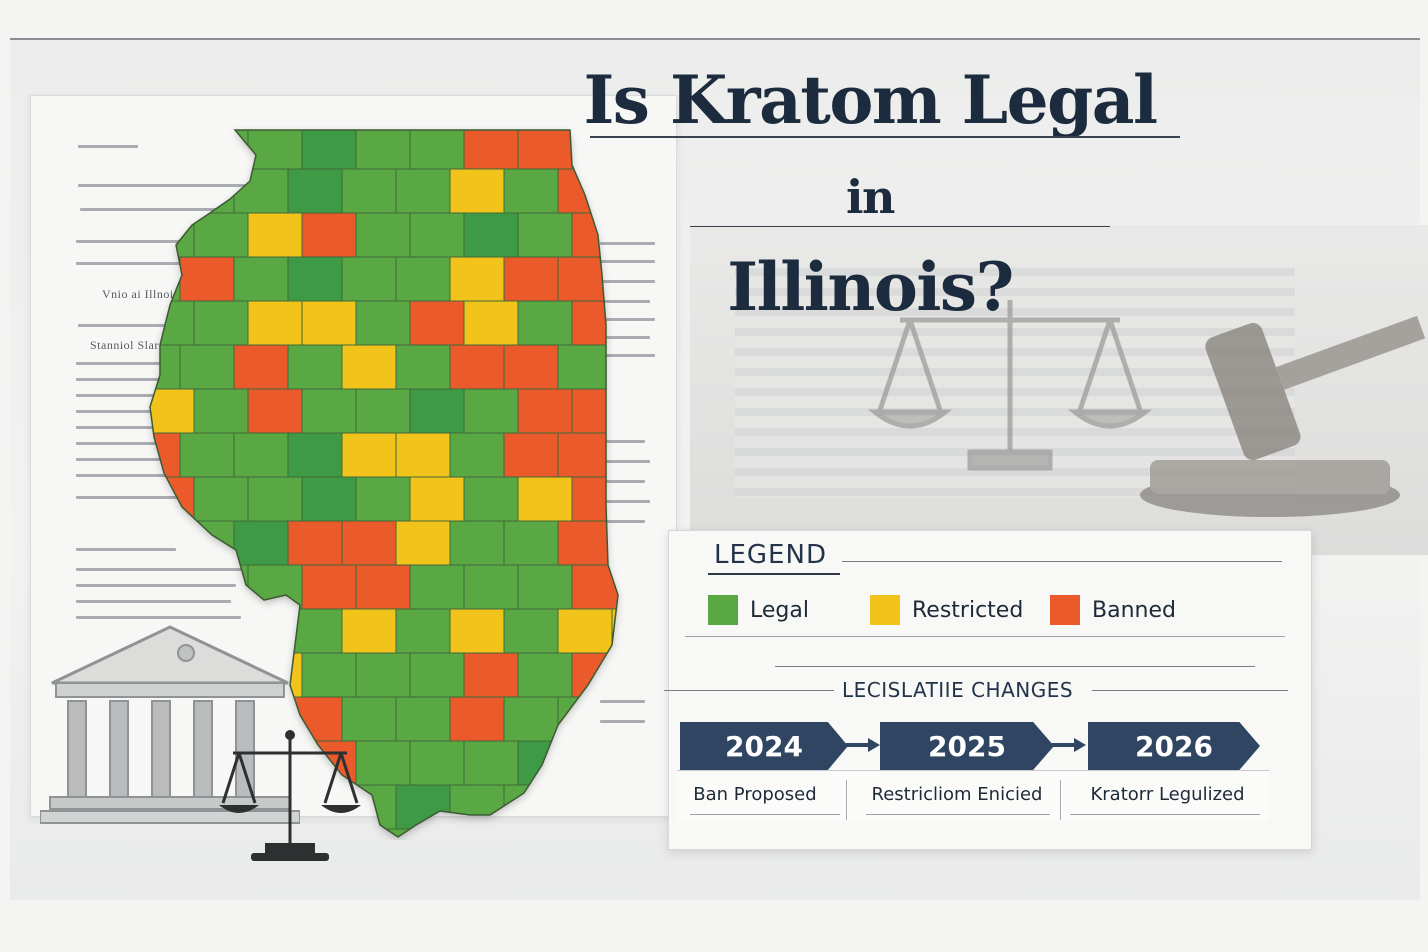 The image size is (1428, 952). What do you see at coordinates (900, 226) in the screenshot?
I see `title-underline` at bounding box center [900, 226].